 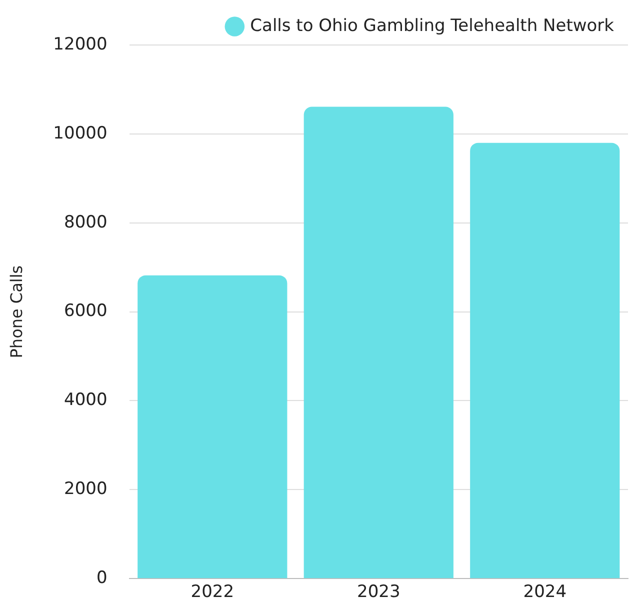 I want to click on bar, so click(x=213, y=426).